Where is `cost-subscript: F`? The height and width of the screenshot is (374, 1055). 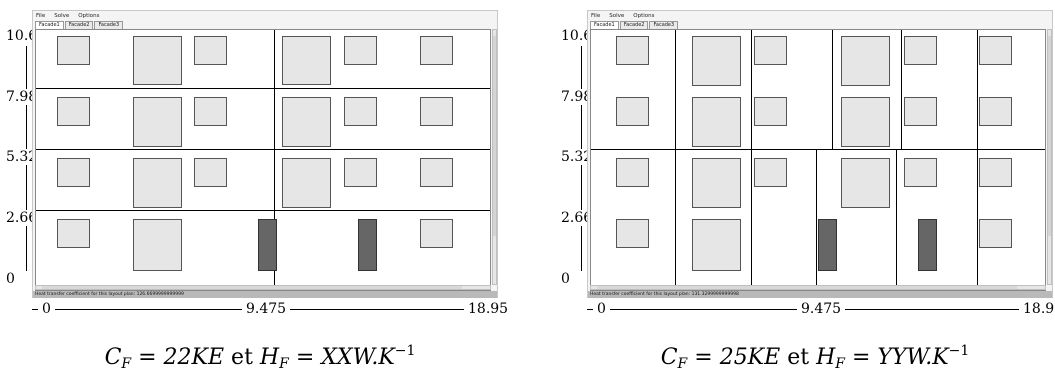 cost-subscript: F is located at coordinates (682, 364).